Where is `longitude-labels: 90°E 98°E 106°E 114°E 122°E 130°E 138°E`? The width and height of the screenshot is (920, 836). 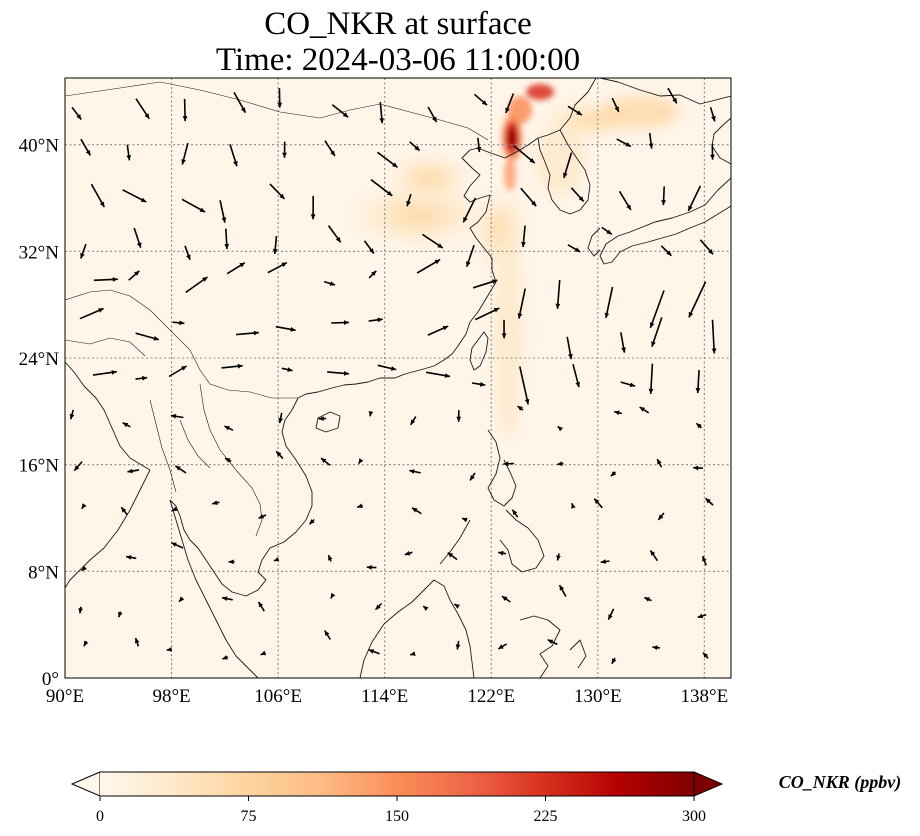
longitude-labels: 90°E 98°E 106°E 114°E 122°E 130°E 138°E is located at coordinates (387, 696).